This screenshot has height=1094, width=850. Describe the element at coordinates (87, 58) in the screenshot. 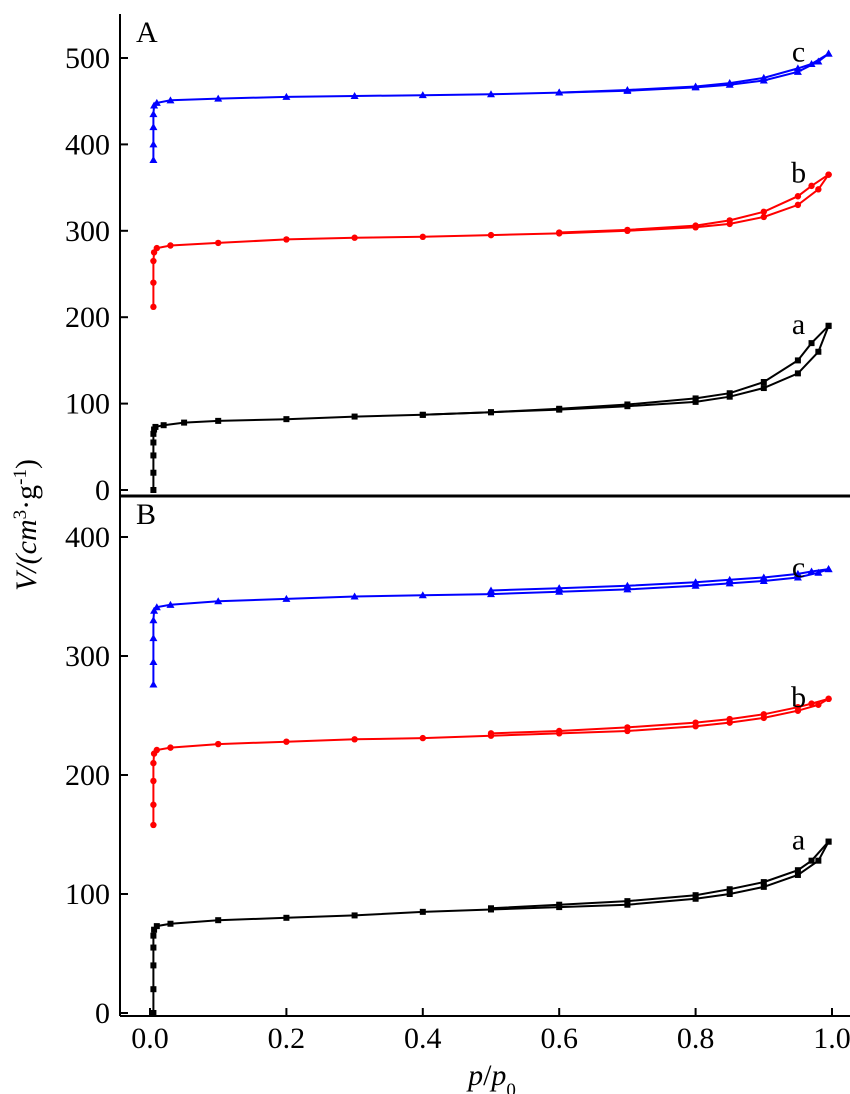

I see `y-tick-label: 500` at that location.